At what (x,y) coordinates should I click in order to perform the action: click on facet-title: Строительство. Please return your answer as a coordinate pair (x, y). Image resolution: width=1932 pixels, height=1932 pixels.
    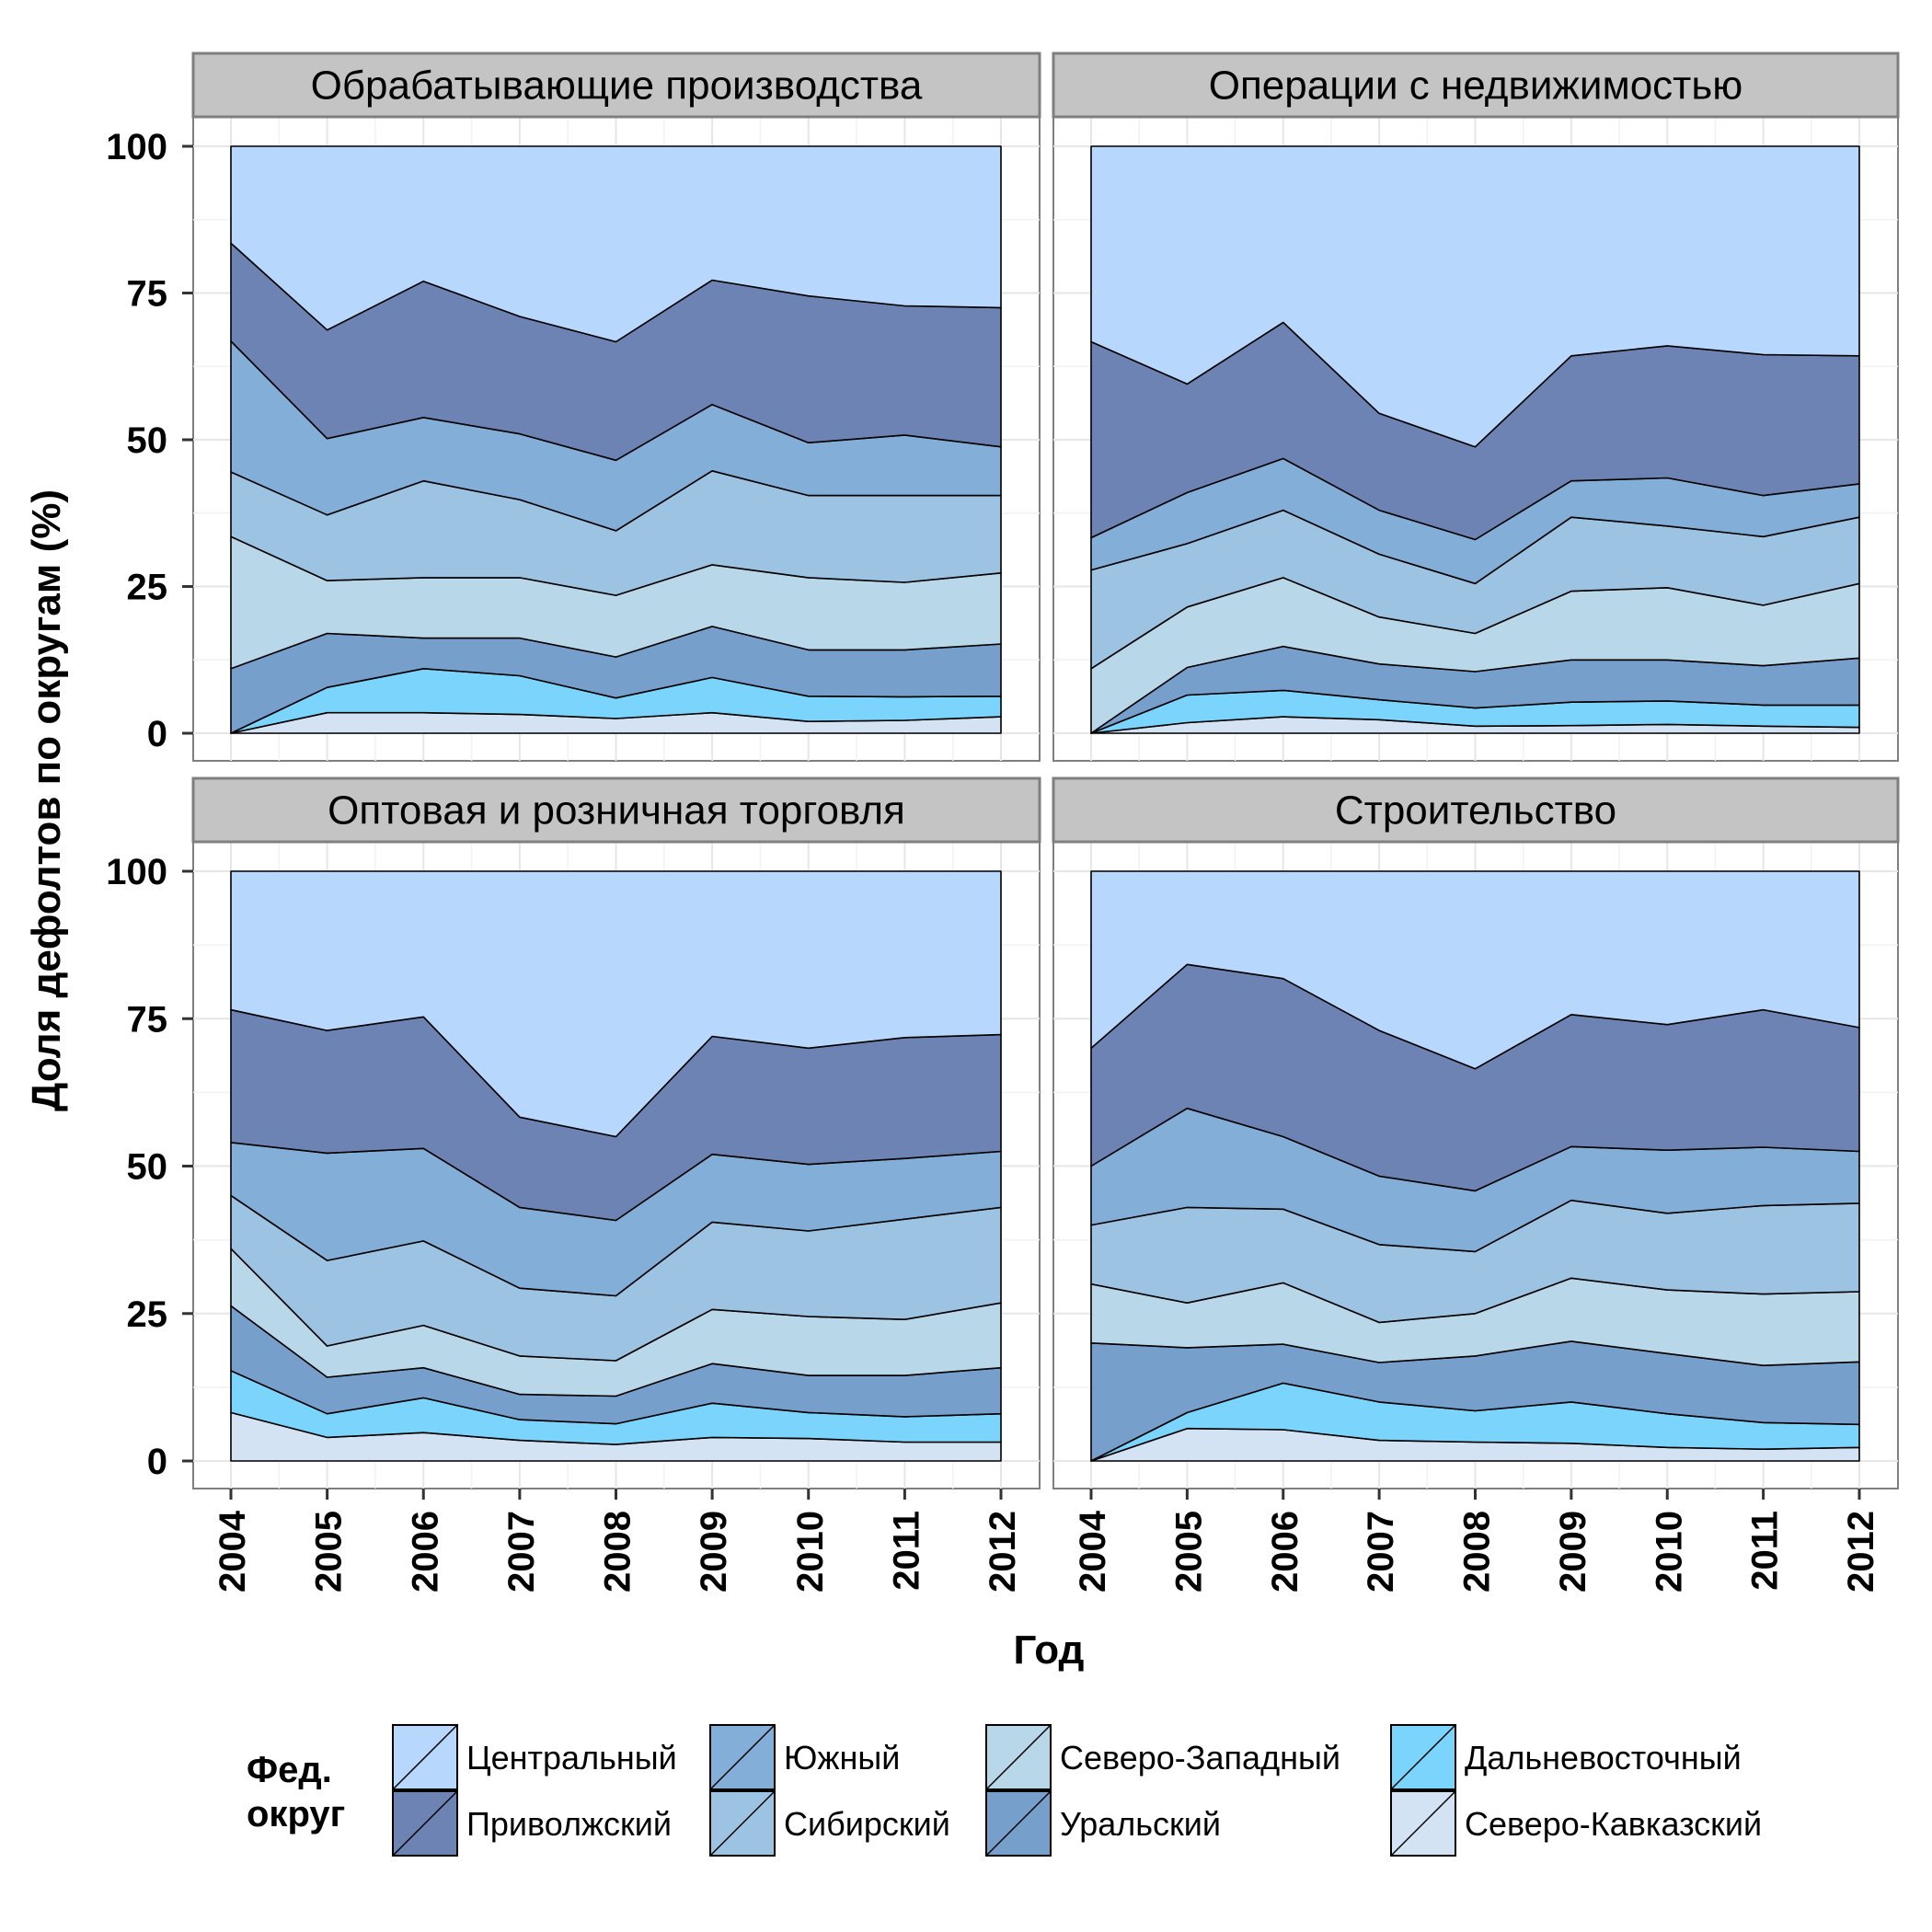
    Looking at the image, I should click on (1475, 811).